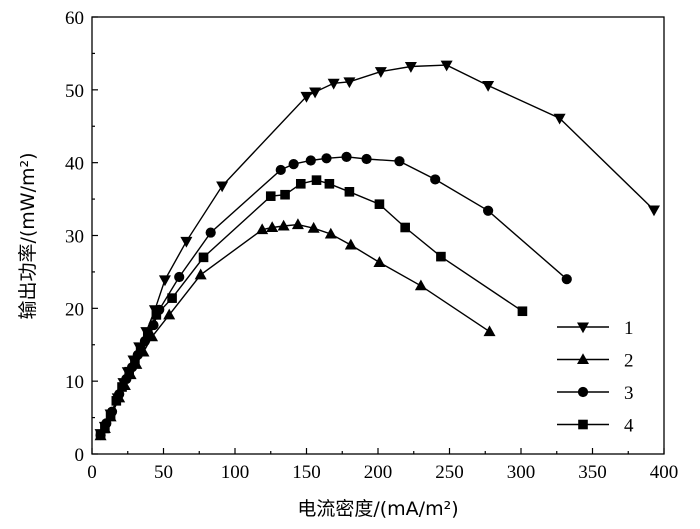 The image size is (700, 529). I want to click on y-tick-label: 40, so click(74, 164).